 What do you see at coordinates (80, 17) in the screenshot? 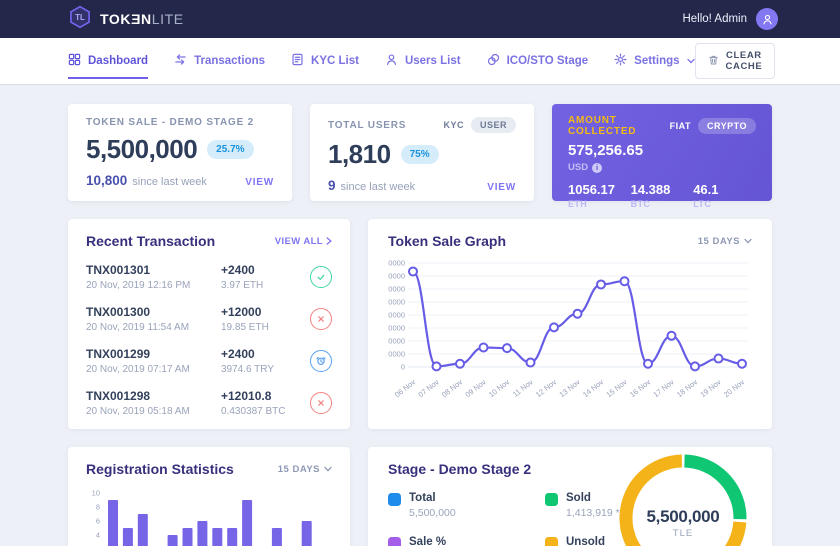
I see `svg-text: TL` at bounding box center [80, 17].